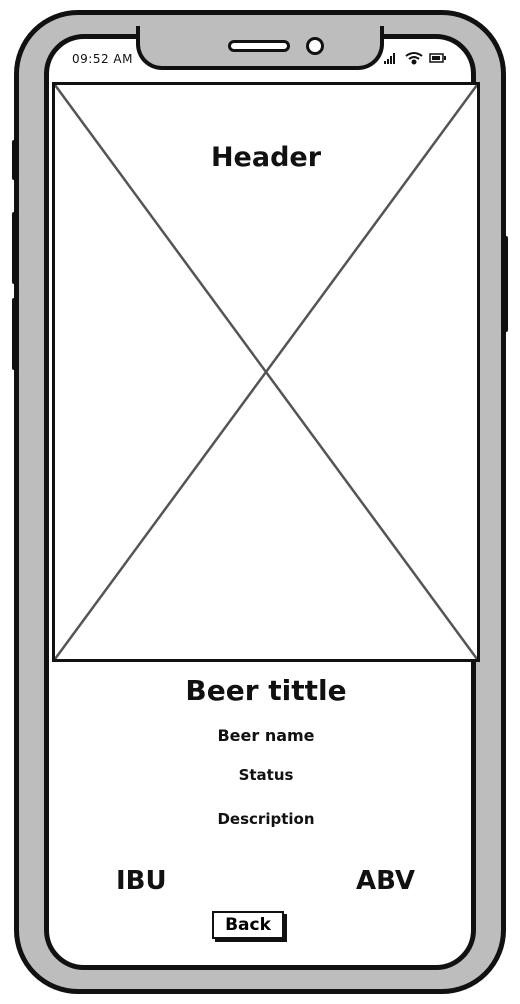 The width and height of the screenshot is (520, 1004). I want to click on beer-description: Description, so click(266, 819).